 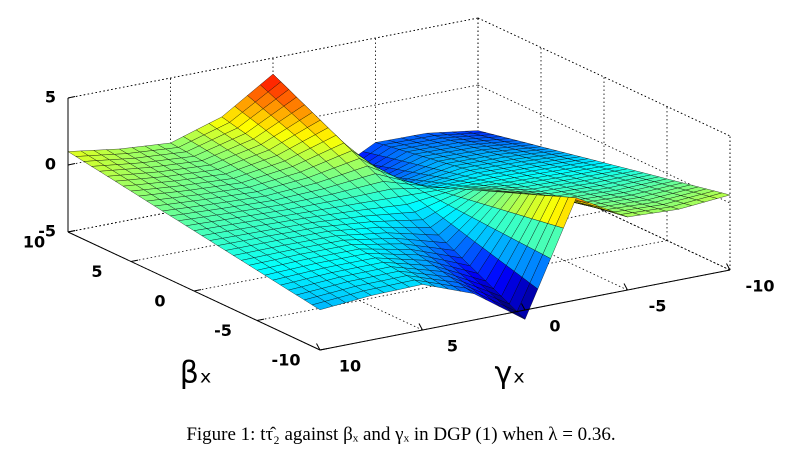 I want to click on x-tick-label: 10, so click(x=34, y=242).